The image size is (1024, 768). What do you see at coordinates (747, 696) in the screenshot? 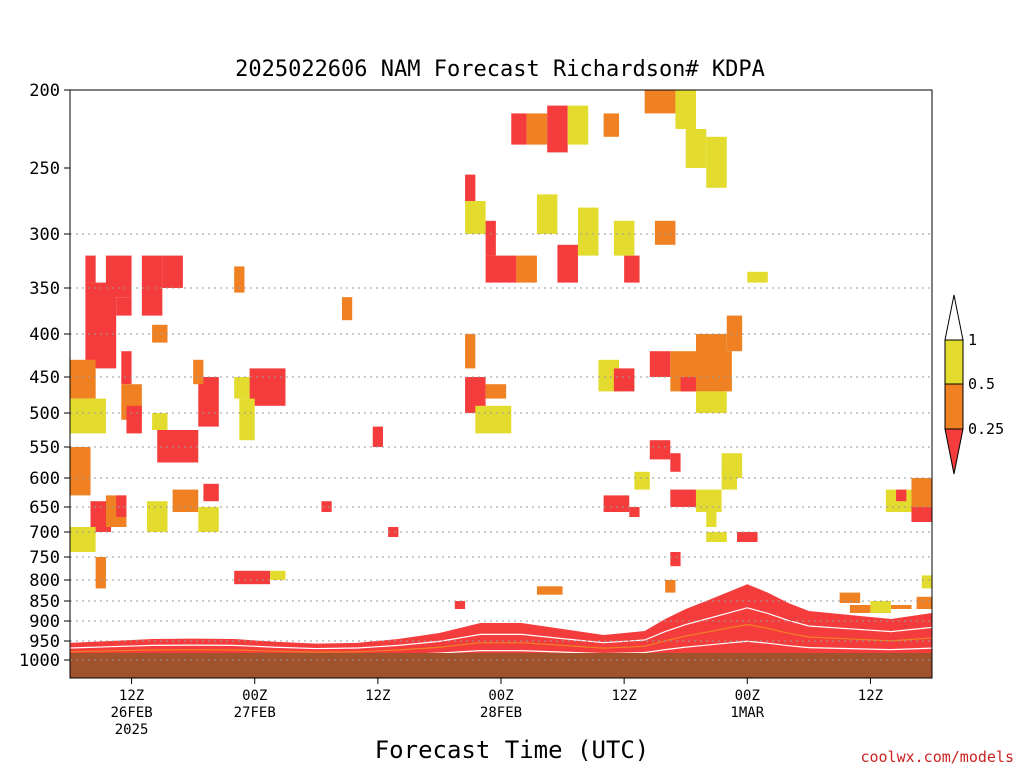
I see `x-tick-label: 00Z` at bounding box center [747, 696].